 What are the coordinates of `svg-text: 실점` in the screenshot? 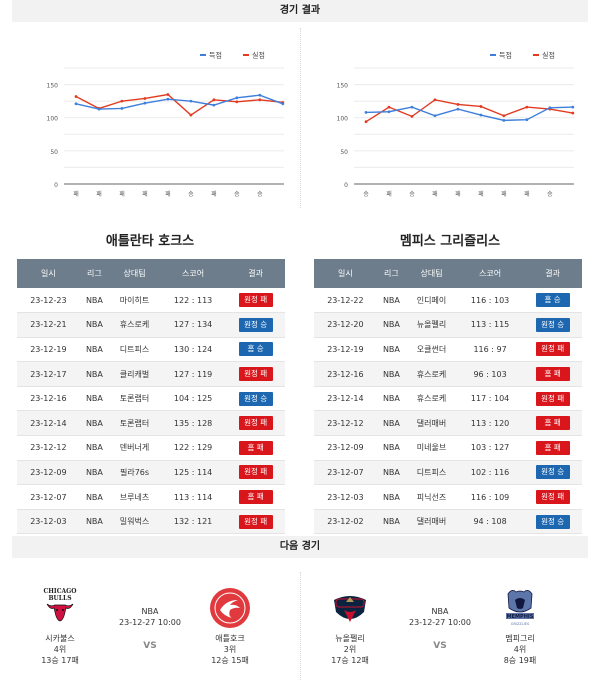 It's located at (548, 55).